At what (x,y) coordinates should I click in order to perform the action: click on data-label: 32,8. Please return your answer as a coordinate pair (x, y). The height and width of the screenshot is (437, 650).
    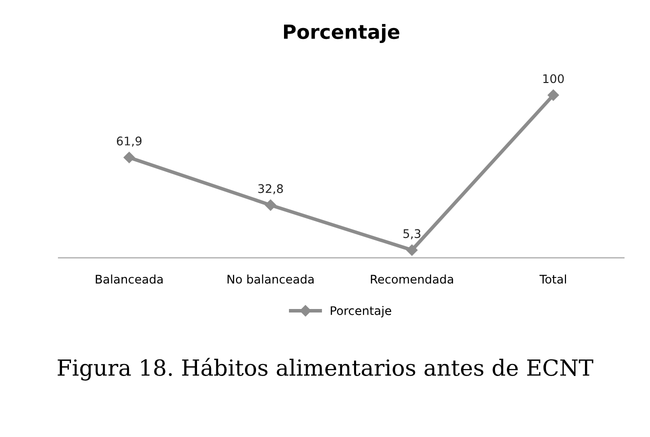
    Looking at the image, I should click on (270, 189).